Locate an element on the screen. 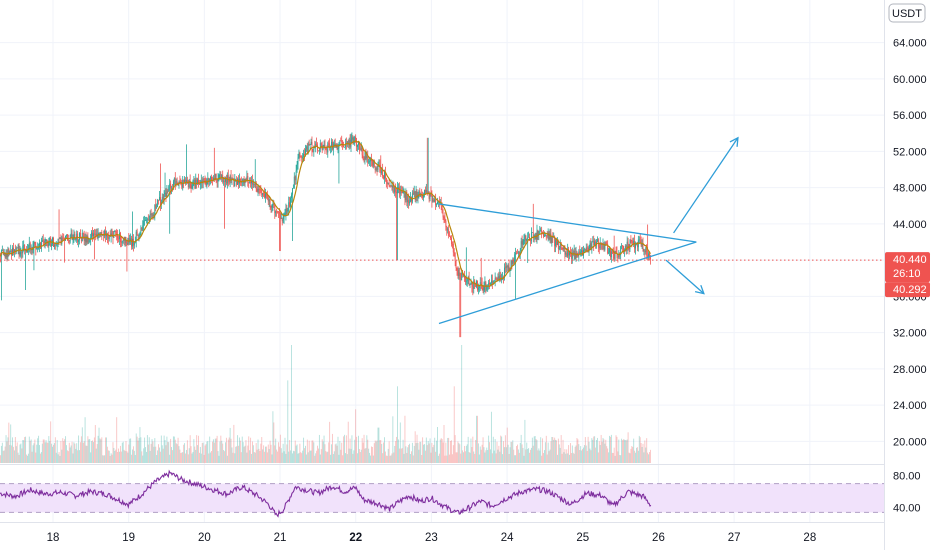 The width and height of the screenshot is (932, 550). time-tick-label: 19 is located at coordinates (128, 538).